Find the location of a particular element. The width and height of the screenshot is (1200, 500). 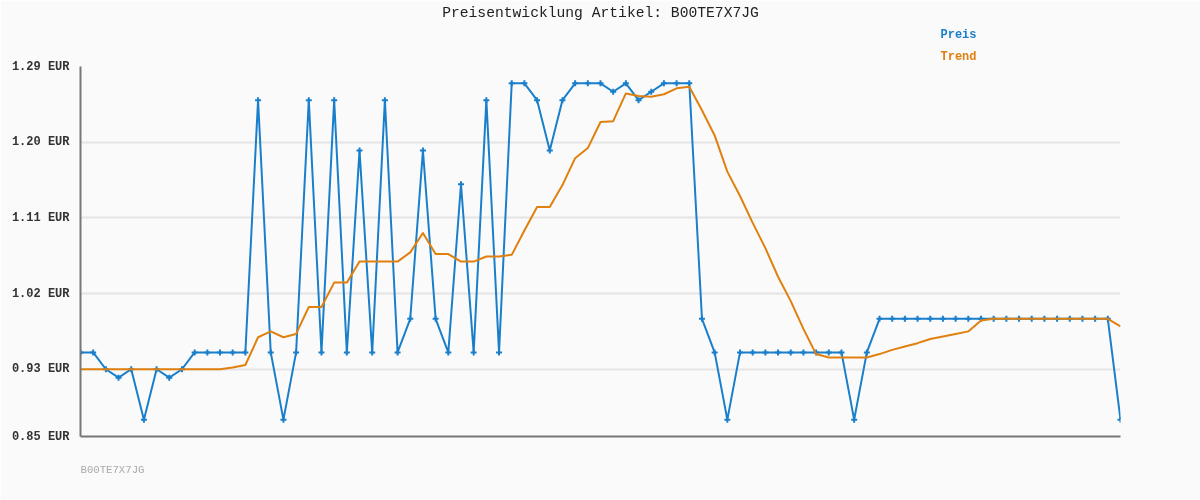

text: Preis is located at coordinates (958, 34).